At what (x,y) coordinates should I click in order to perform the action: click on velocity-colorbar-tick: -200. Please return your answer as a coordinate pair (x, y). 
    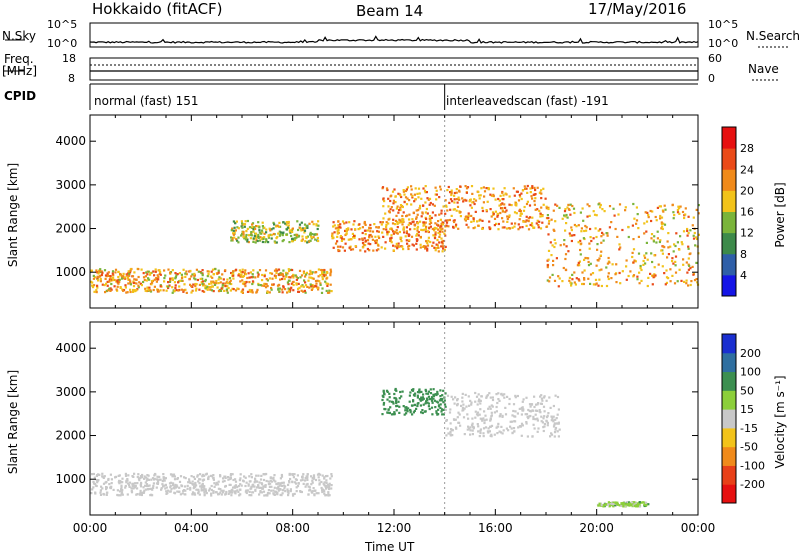
    Looking at the image, I should click on (752, 484).